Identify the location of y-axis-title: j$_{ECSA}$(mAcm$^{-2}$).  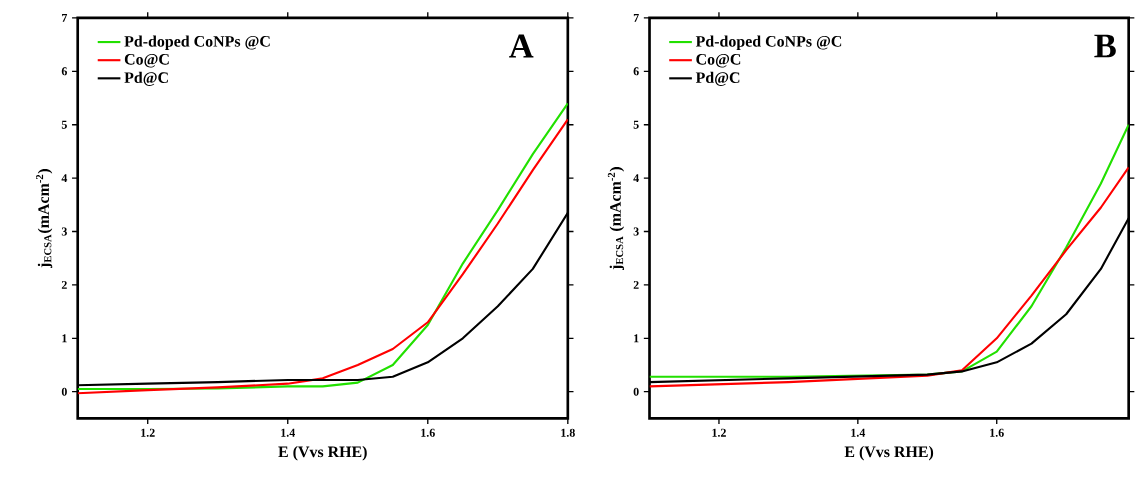
(44, 218).